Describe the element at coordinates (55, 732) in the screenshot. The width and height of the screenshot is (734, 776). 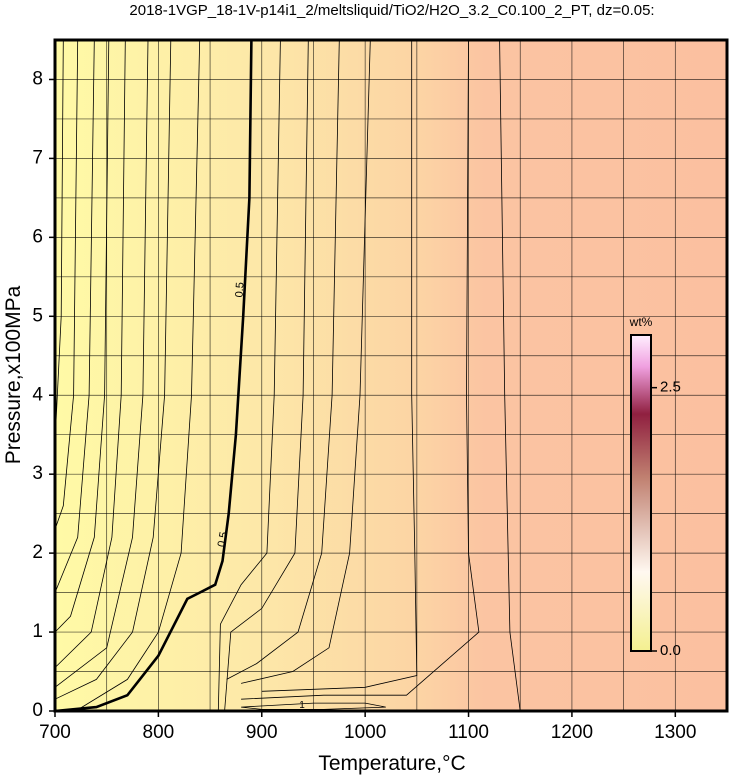
I see `x-tick-label: 700` at that location.